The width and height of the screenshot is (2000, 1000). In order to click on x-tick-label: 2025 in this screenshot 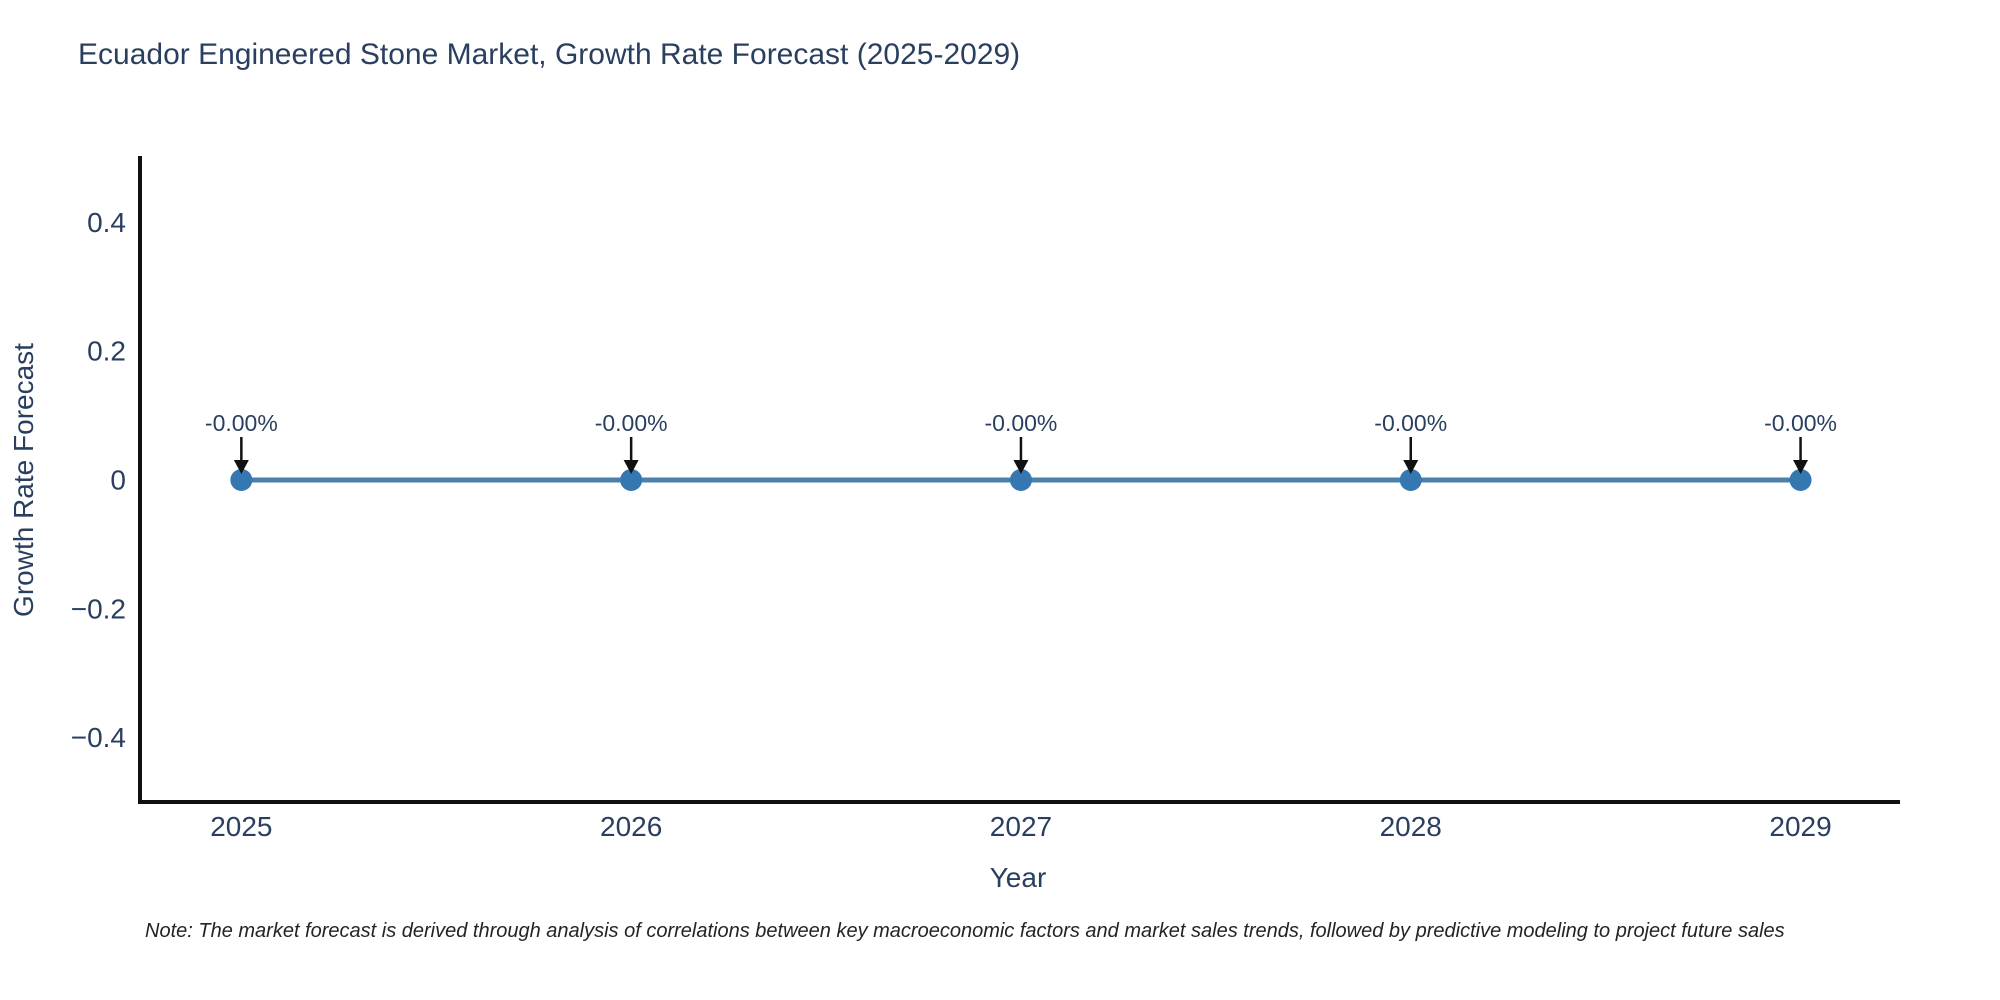, I will do `click(241, 826)`.